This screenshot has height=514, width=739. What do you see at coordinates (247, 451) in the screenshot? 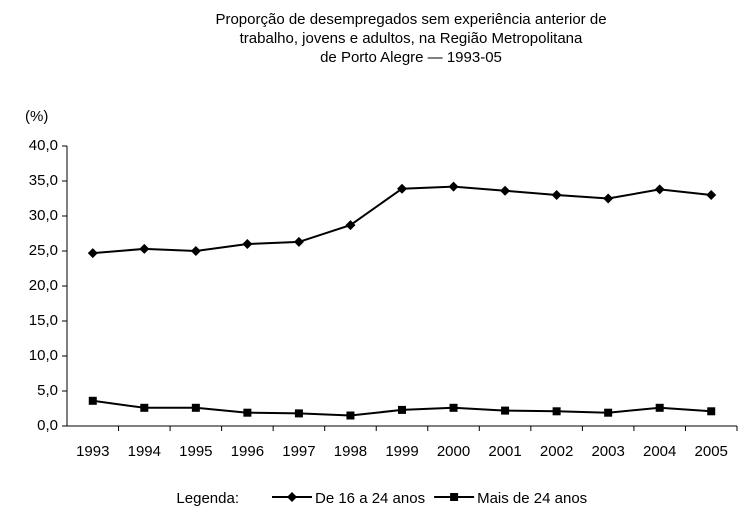
I see `x-tick-label: 1996` at bounding box center [247, 451].